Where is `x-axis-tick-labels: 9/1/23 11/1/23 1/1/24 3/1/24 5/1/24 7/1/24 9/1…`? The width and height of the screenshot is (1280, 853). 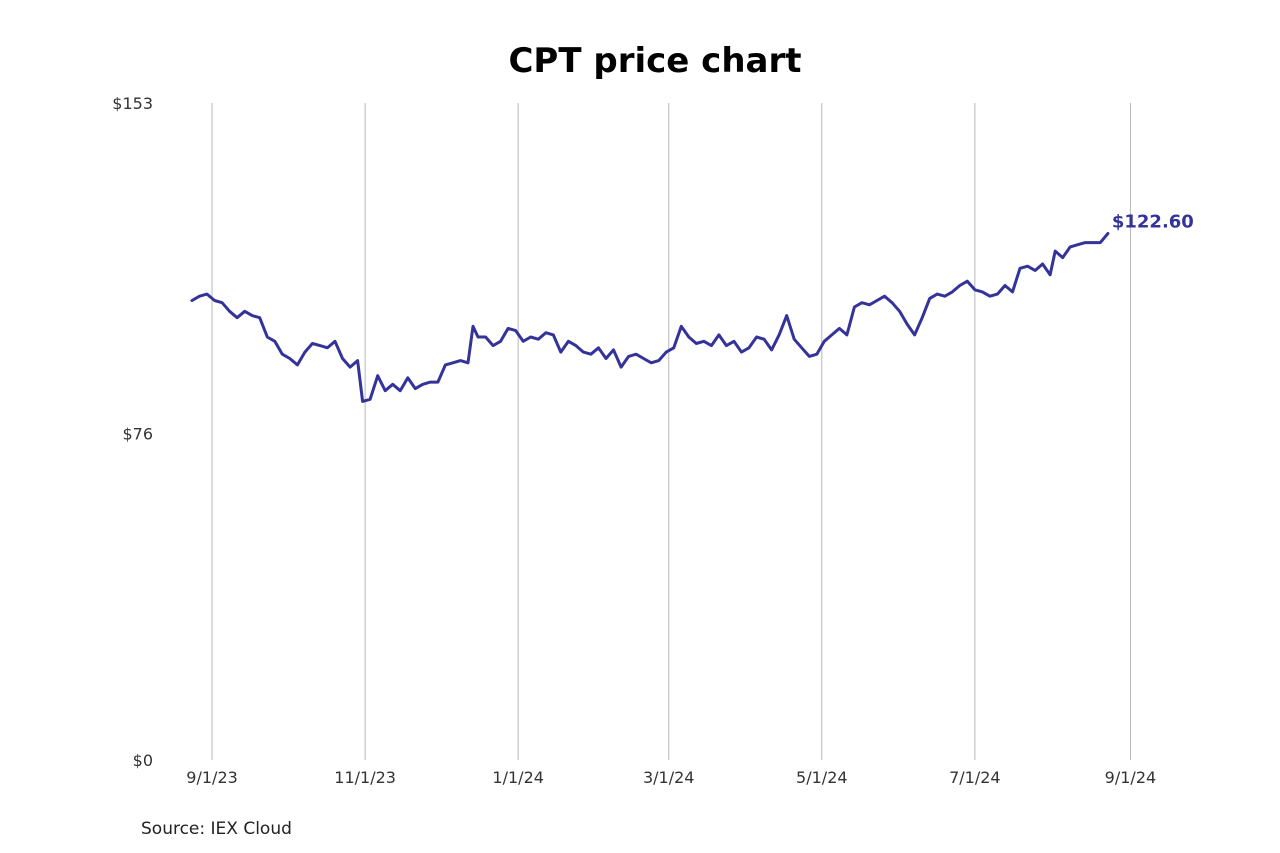
x-axis-tick-labels: 9/1/23 11/1/23 1/1/24 3/1/24 5/1/24 7/1/24 9/1… is located at coordinates (671, 777).